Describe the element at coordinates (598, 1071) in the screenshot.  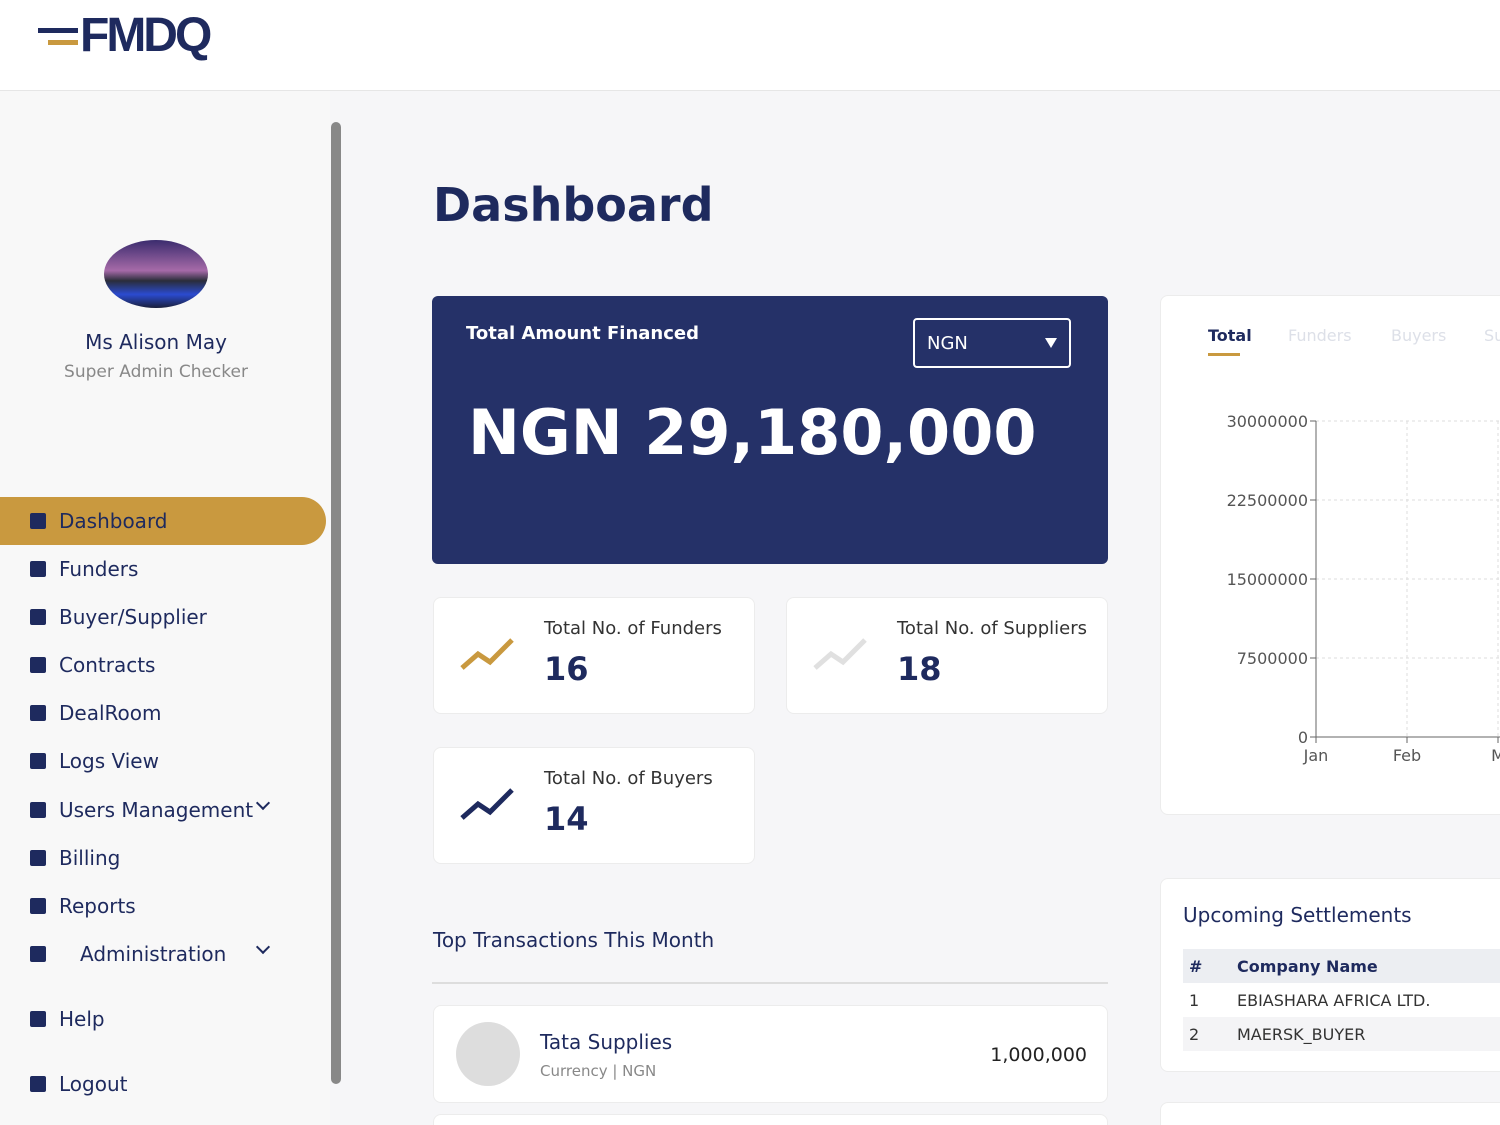
I see `transaction-sub: Currency | NGN` at that location.